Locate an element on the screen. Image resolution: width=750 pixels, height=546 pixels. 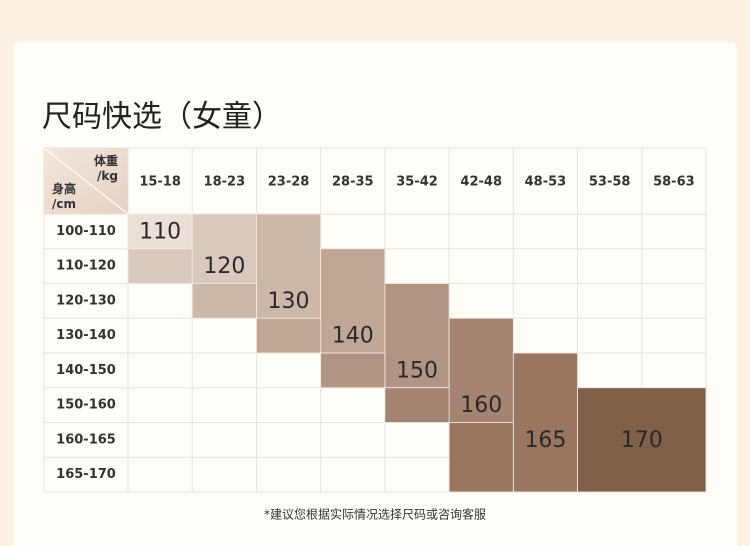
column-header: 23-28 is located at coordinates (289, 182).